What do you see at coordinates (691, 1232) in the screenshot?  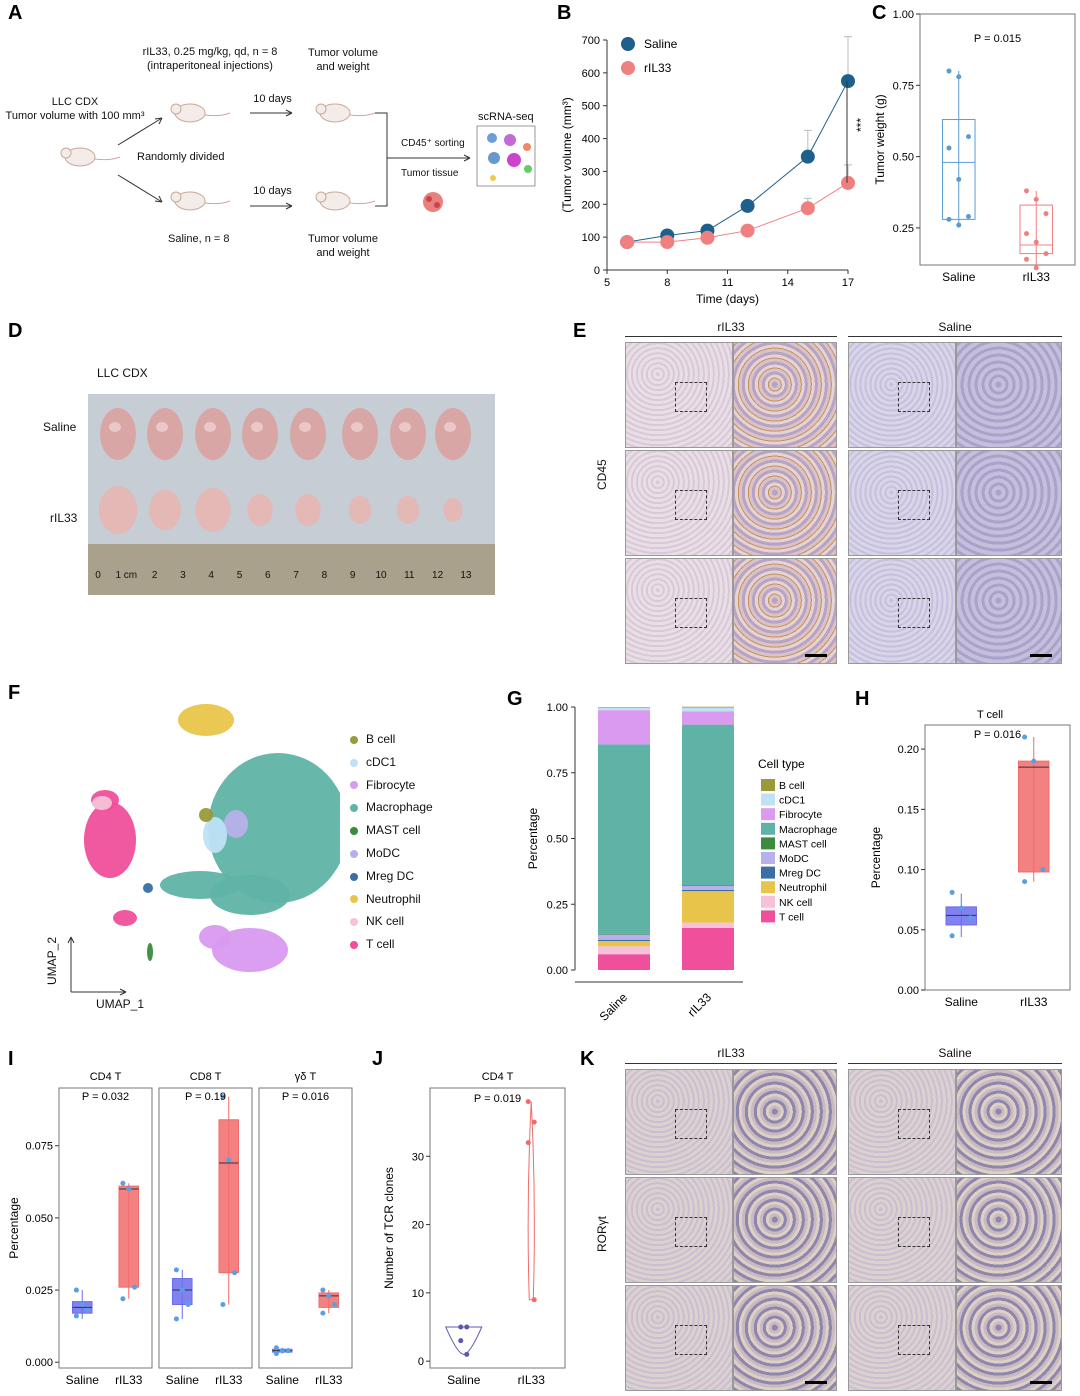 I see `zoom-region-box` at bounding box center [691, 1232].